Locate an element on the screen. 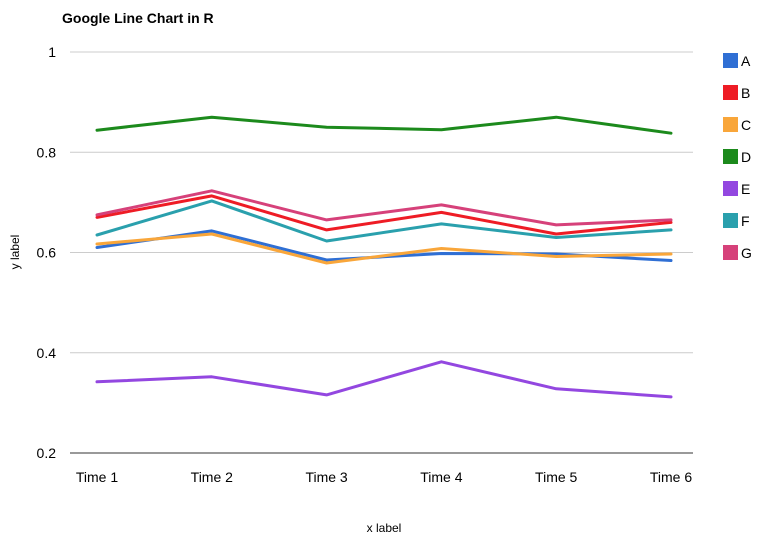  y-tick-labels: 0.2 0.4 0.6 0.8 1 is located at coordinates (47, 252).